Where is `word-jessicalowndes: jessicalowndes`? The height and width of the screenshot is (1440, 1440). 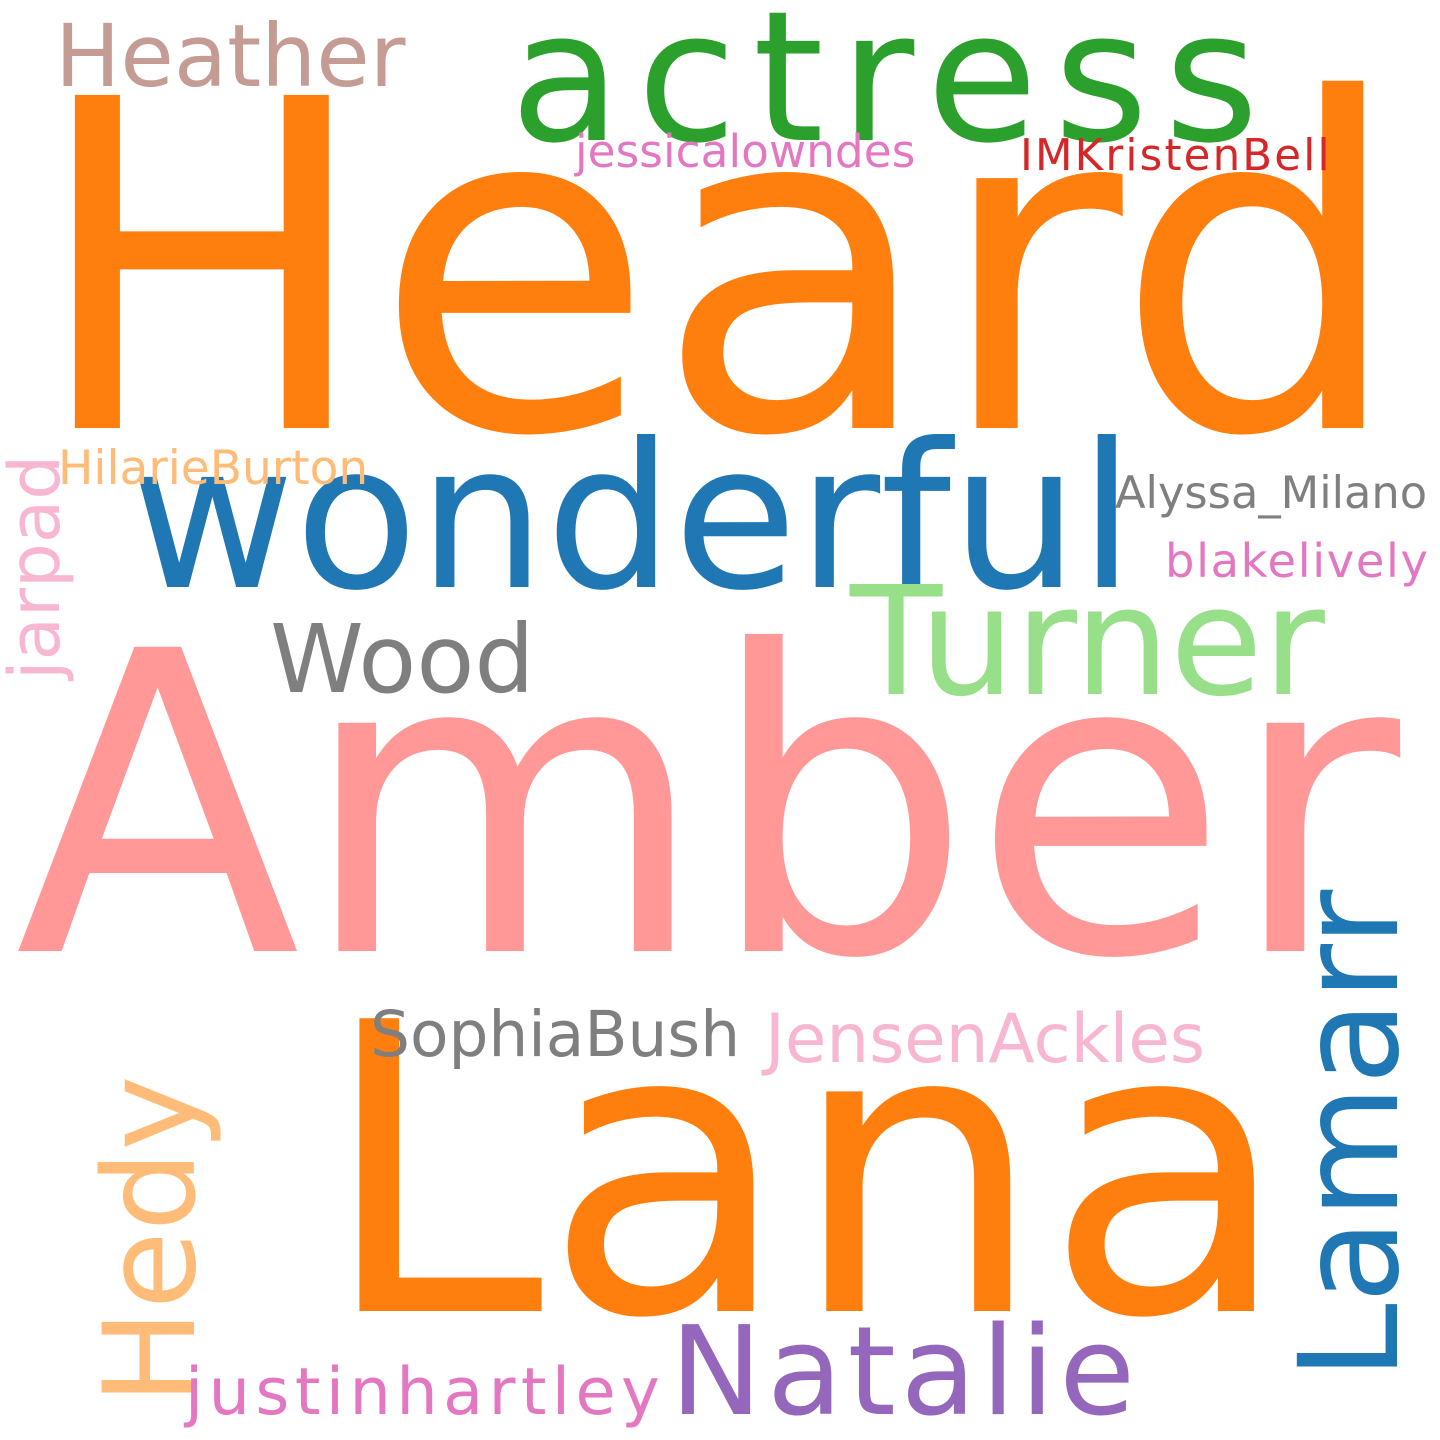 word-jessicalowndes: jessicalowndes is located at coordinates (745, 151).